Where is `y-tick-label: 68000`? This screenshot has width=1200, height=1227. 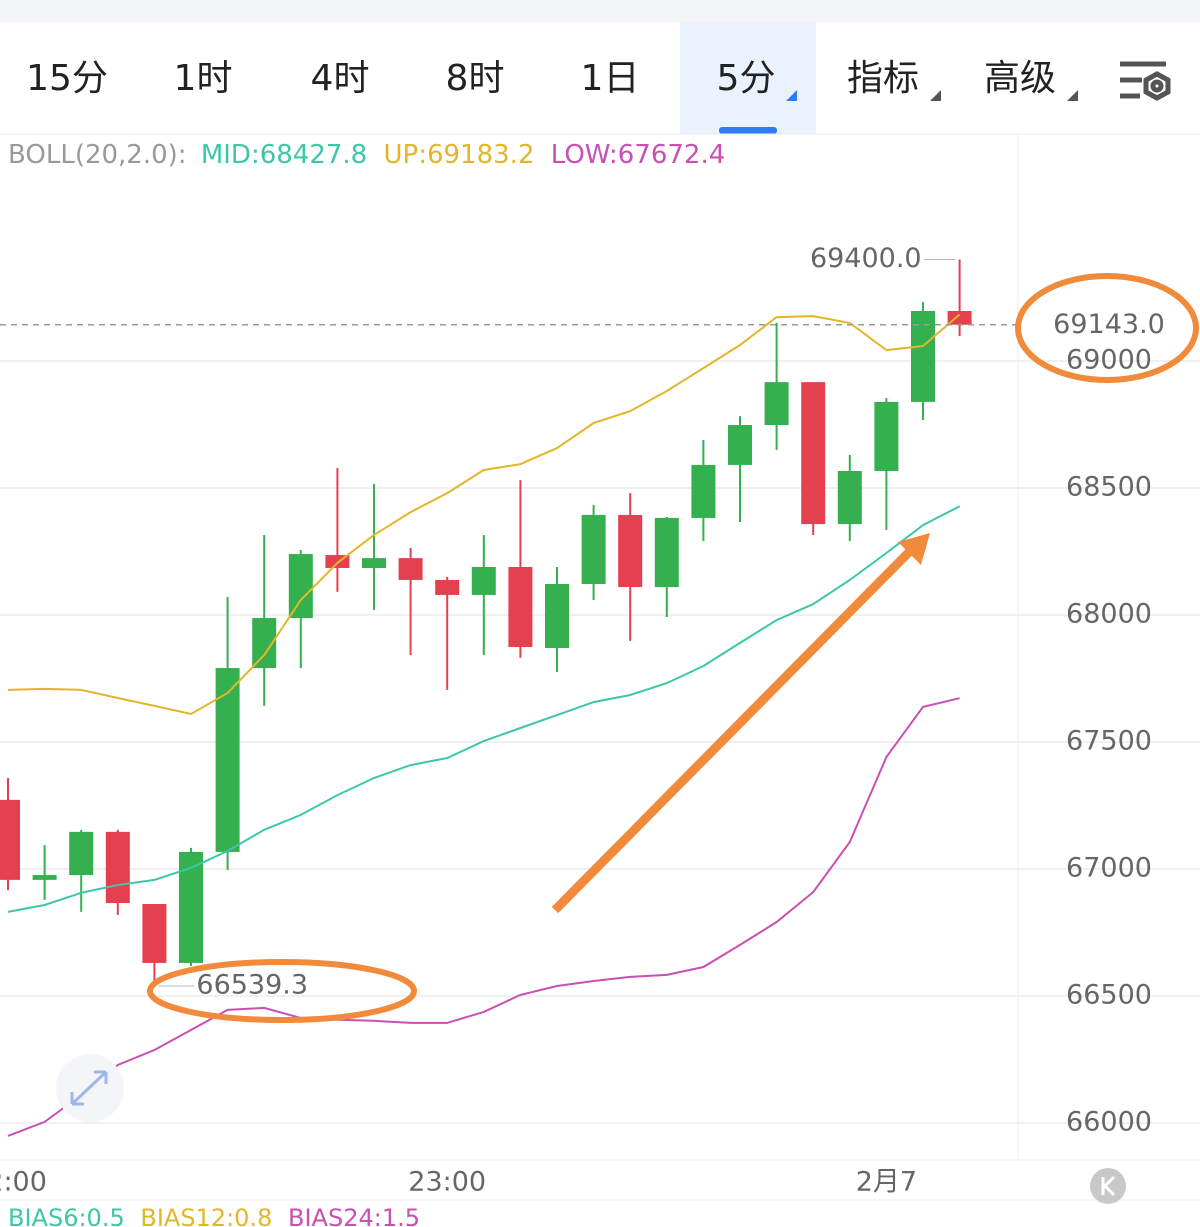 y-tick-label: 68000 is located at coordinates (1109, 613).